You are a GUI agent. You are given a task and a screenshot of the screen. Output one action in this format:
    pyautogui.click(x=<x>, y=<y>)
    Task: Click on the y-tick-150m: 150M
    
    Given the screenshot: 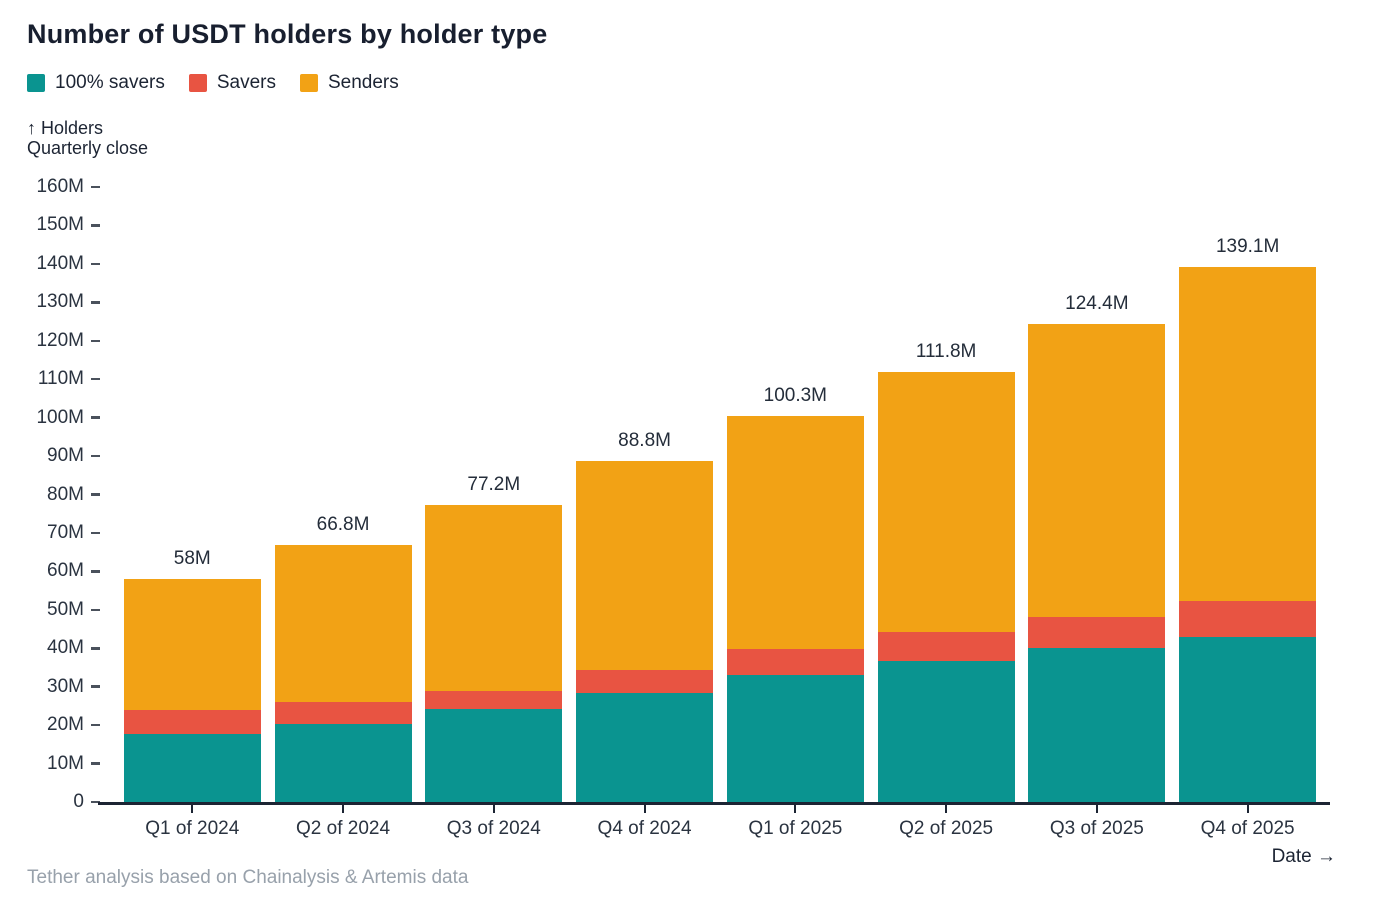 What is the action you would take?
    pyautogui.click(x=50, y=225)
    